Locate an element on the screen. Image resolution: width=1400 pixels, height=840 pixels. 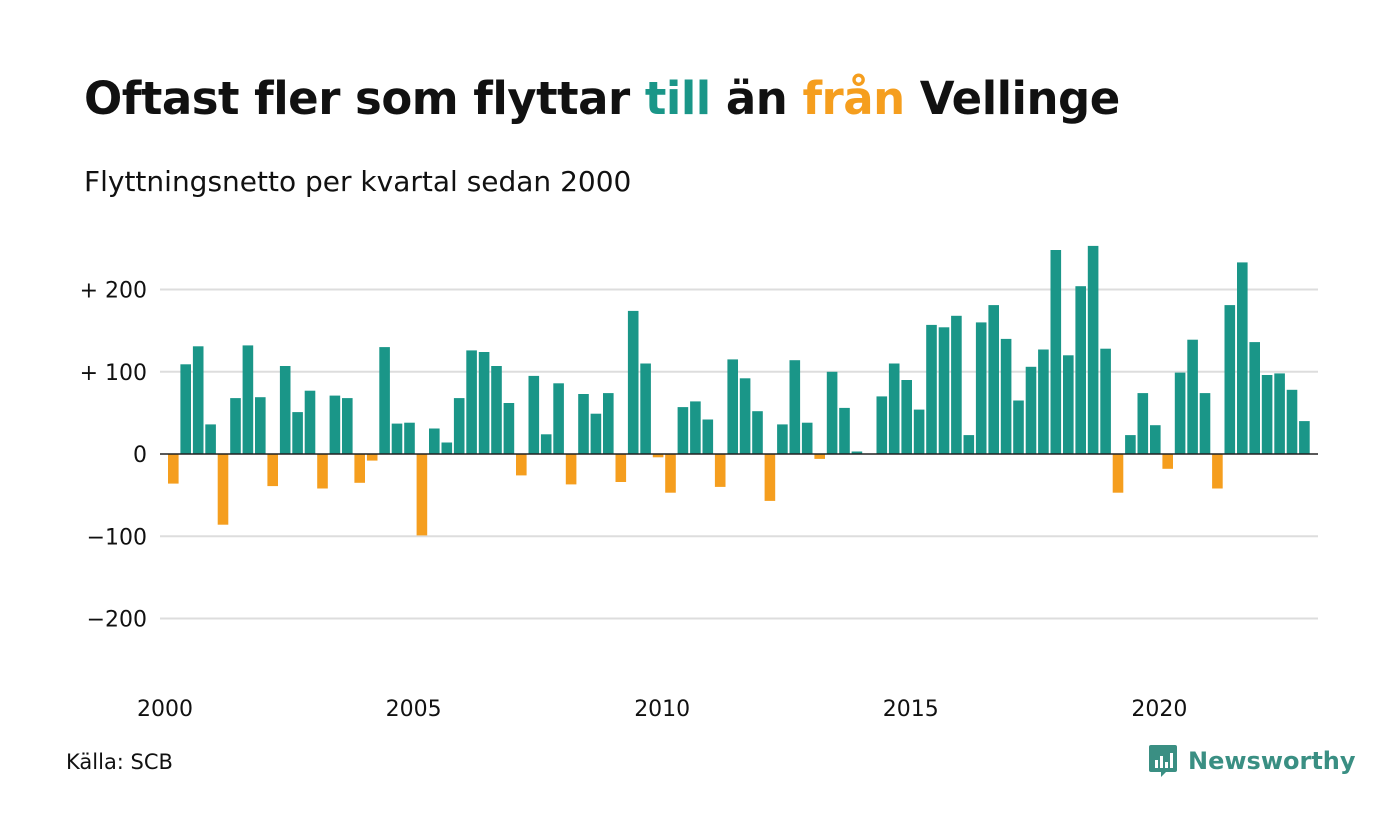
brand-logo: Newsworthy is located at coordinates (1252, 761).